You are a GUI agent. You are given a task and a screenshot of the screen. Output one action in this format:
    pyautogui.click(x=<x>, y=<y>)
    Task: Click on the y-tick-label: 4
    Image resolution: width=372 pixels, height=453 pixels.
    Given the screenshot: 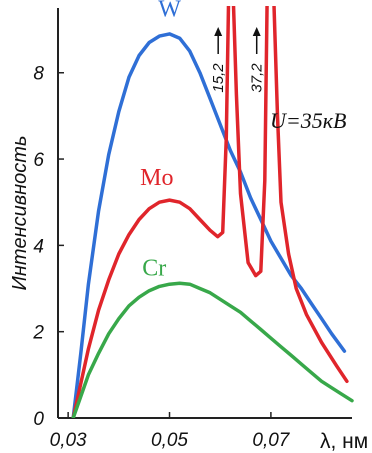 What is the action you would take?
    pyautogui.click(x=38, y=246)
    